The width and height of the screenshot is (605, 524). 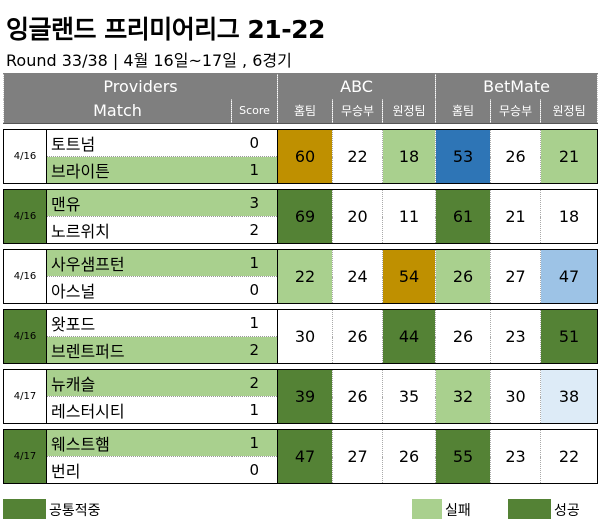 I want to click on legend-common-label: 공통적중, so click(x=75, y=511).